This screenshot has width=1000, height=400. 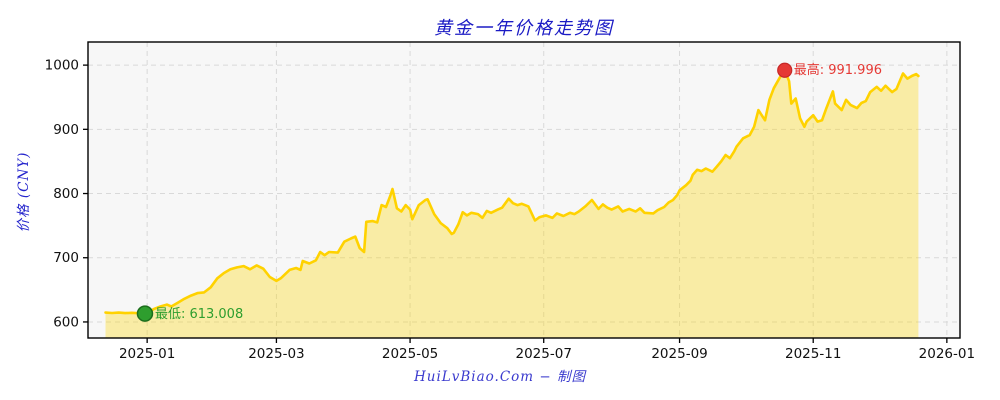 What do you see at coordinates (500, 377) in the screenshot?
I see `footer-credit: HuiLvBiao.Com − 制图` at bounding box center [500, 377].